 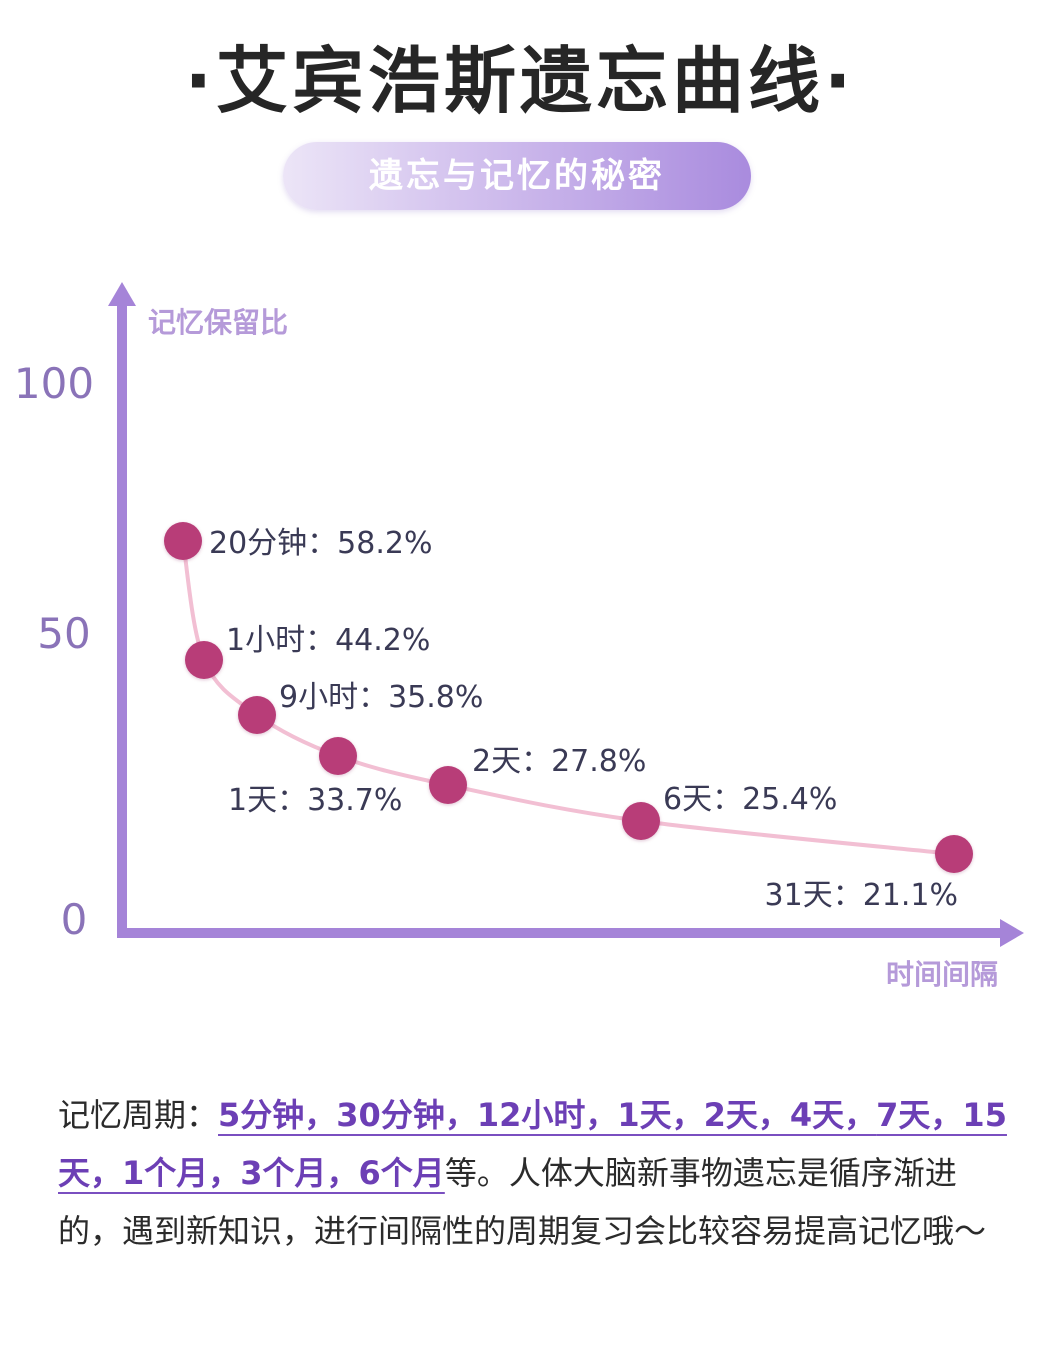 What do you see at coordinates (63, 633) in the screenshot?
I see `y-tick-50: 50` at bounding box center [63, 633].